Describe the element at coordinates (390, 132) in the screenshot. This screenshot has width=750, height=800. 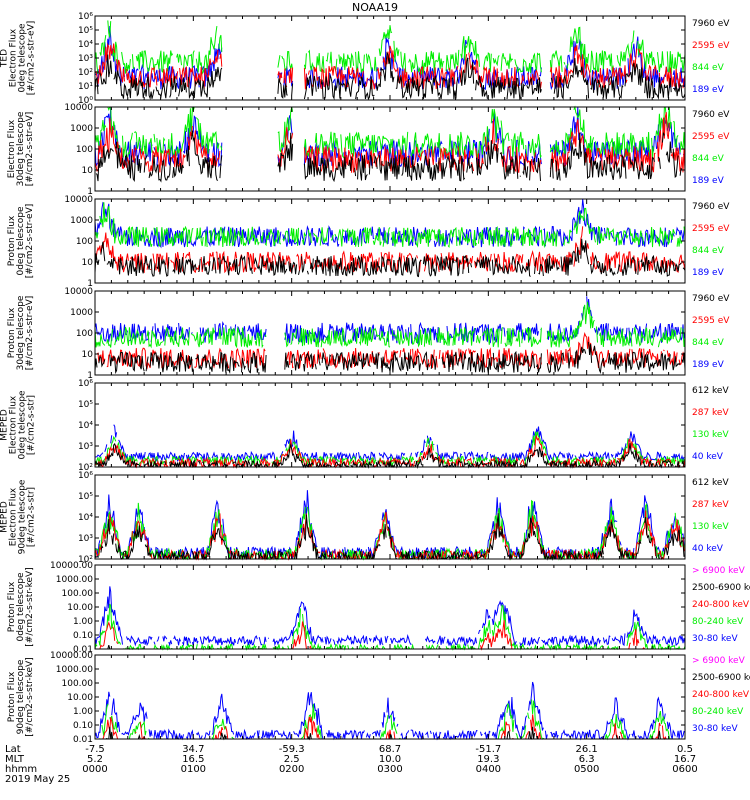
I see `series-green` at that location.